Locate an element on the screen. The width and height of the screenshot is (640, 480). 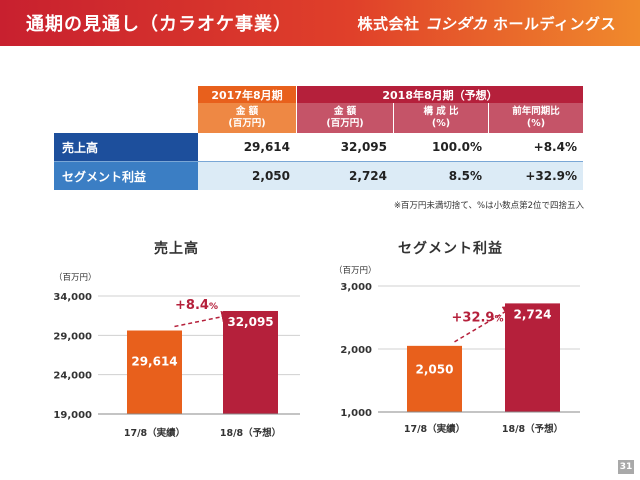
y-tick-label: 19,000 is located at coordinates (72, 415).